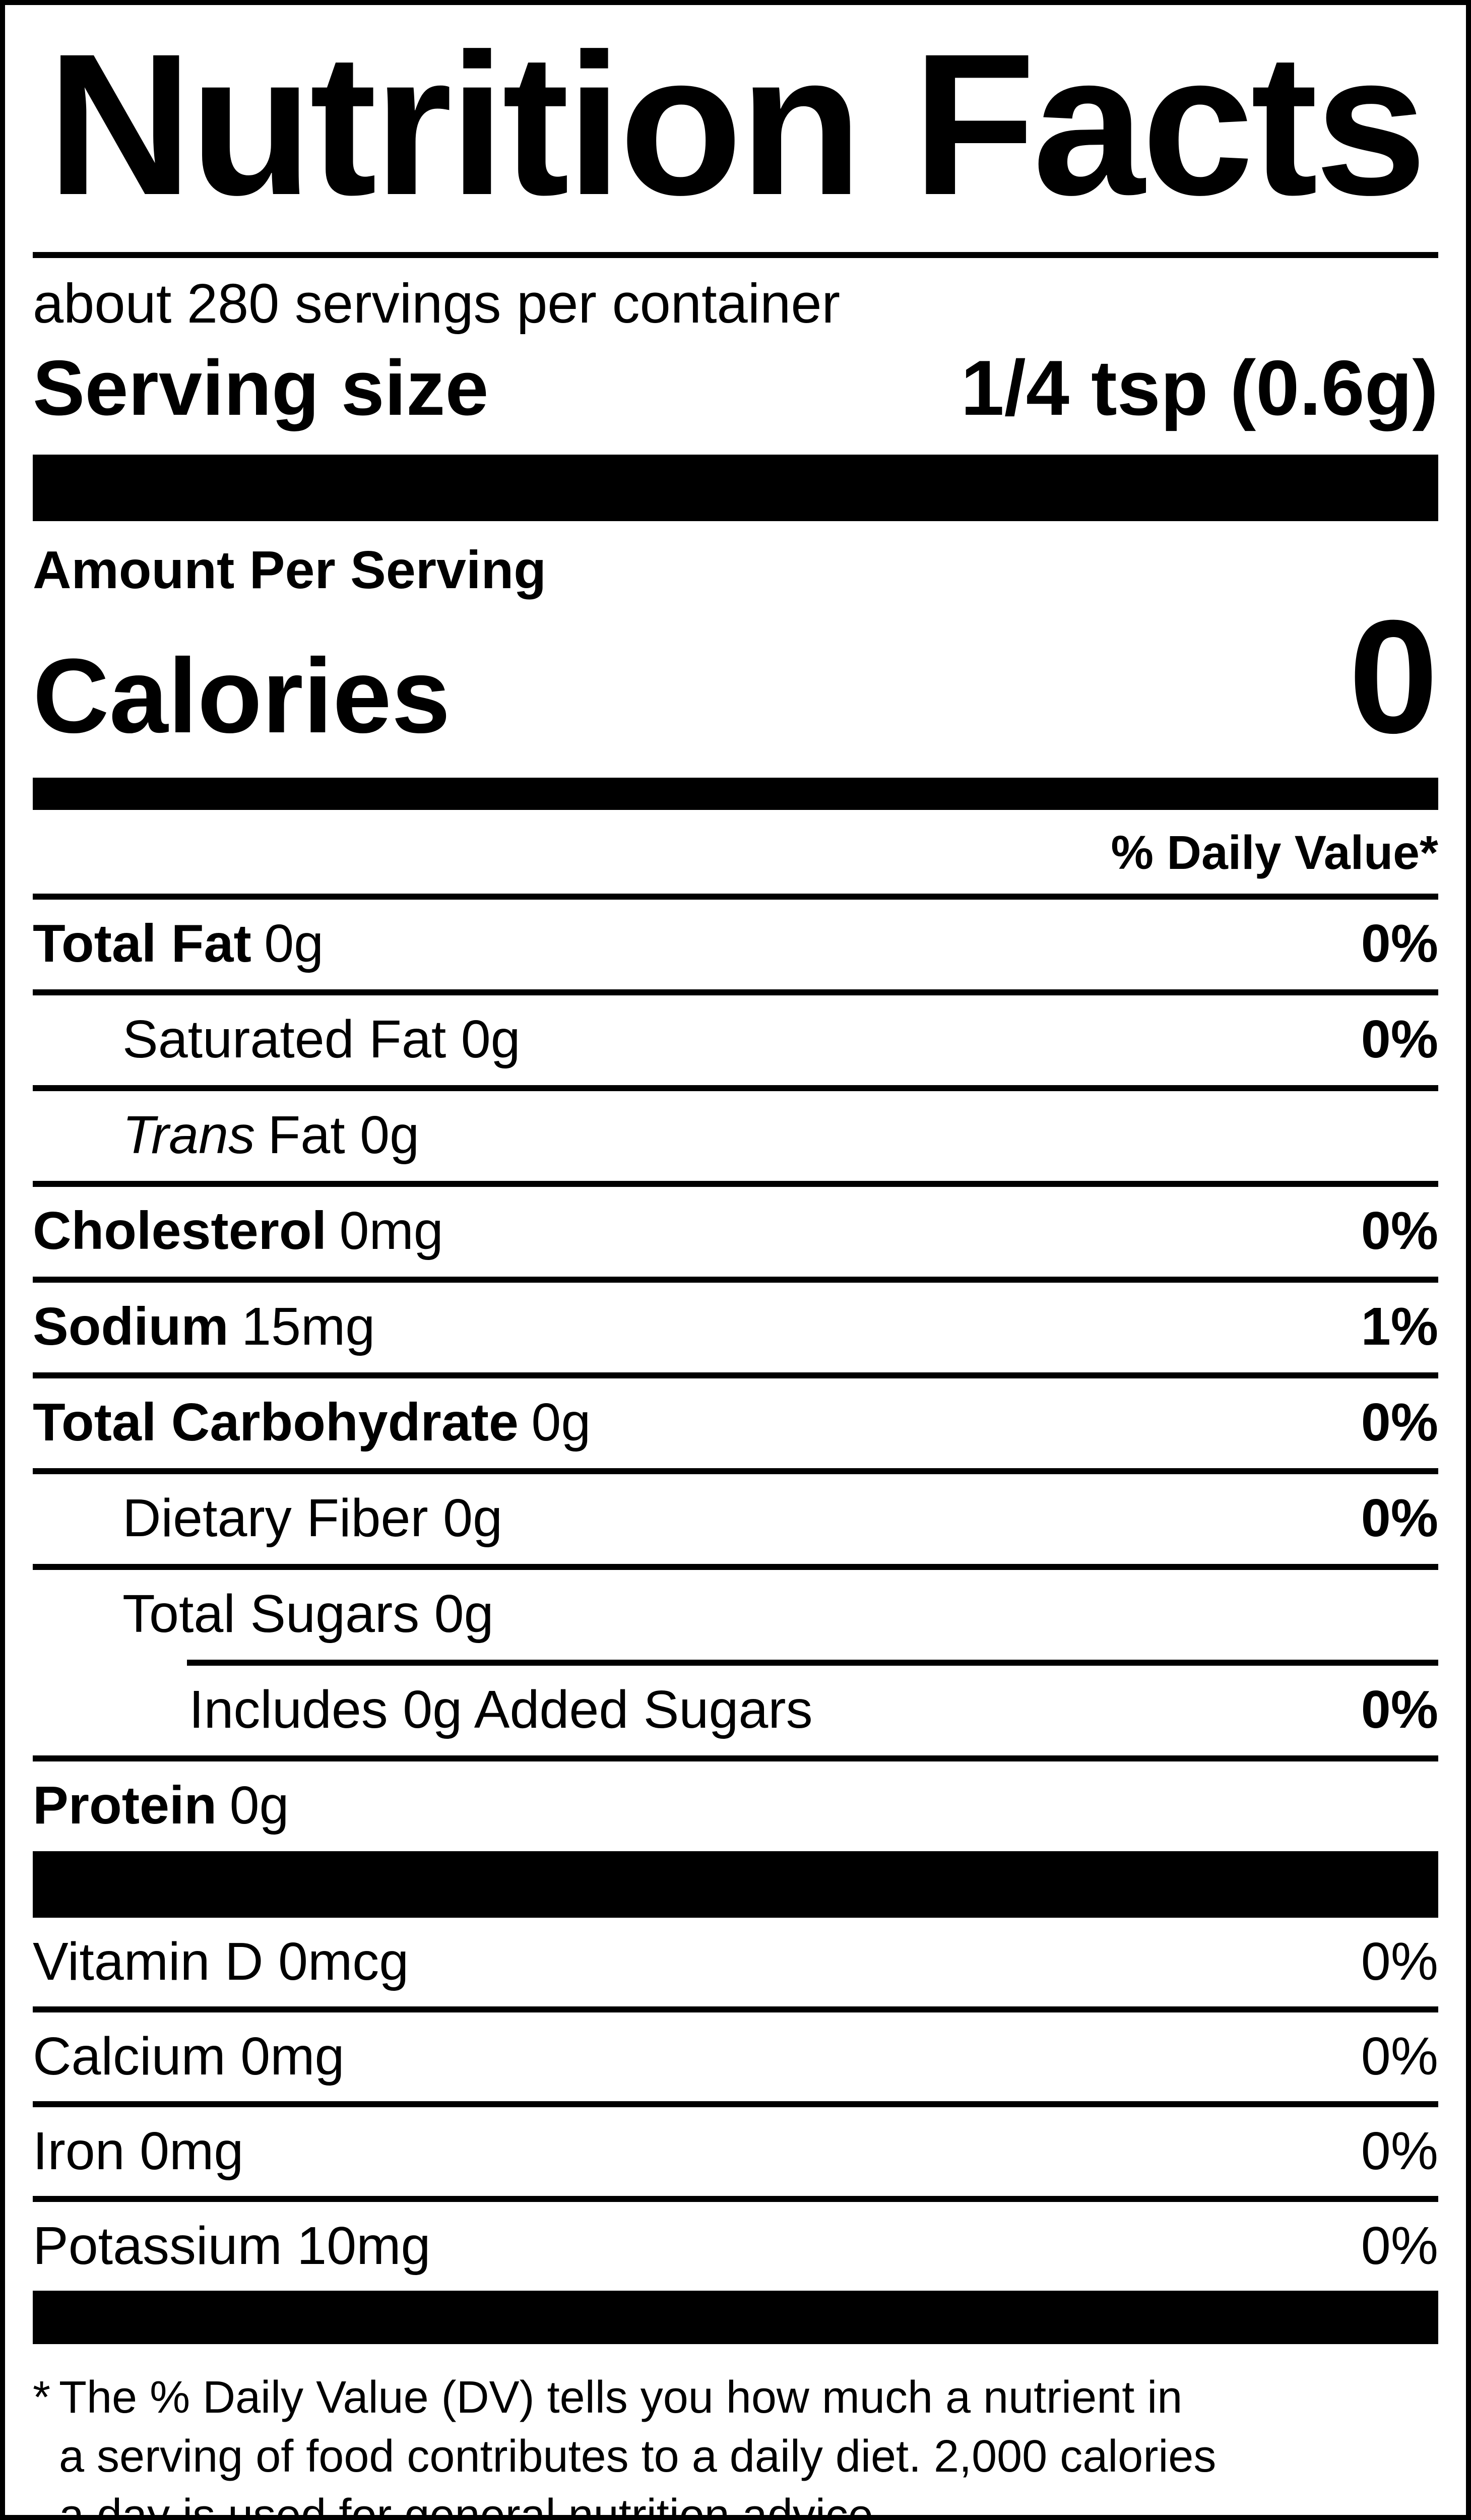  I want to click on vitamin-row: Vitamin D 0mcg 0%, so click(735, 1962).